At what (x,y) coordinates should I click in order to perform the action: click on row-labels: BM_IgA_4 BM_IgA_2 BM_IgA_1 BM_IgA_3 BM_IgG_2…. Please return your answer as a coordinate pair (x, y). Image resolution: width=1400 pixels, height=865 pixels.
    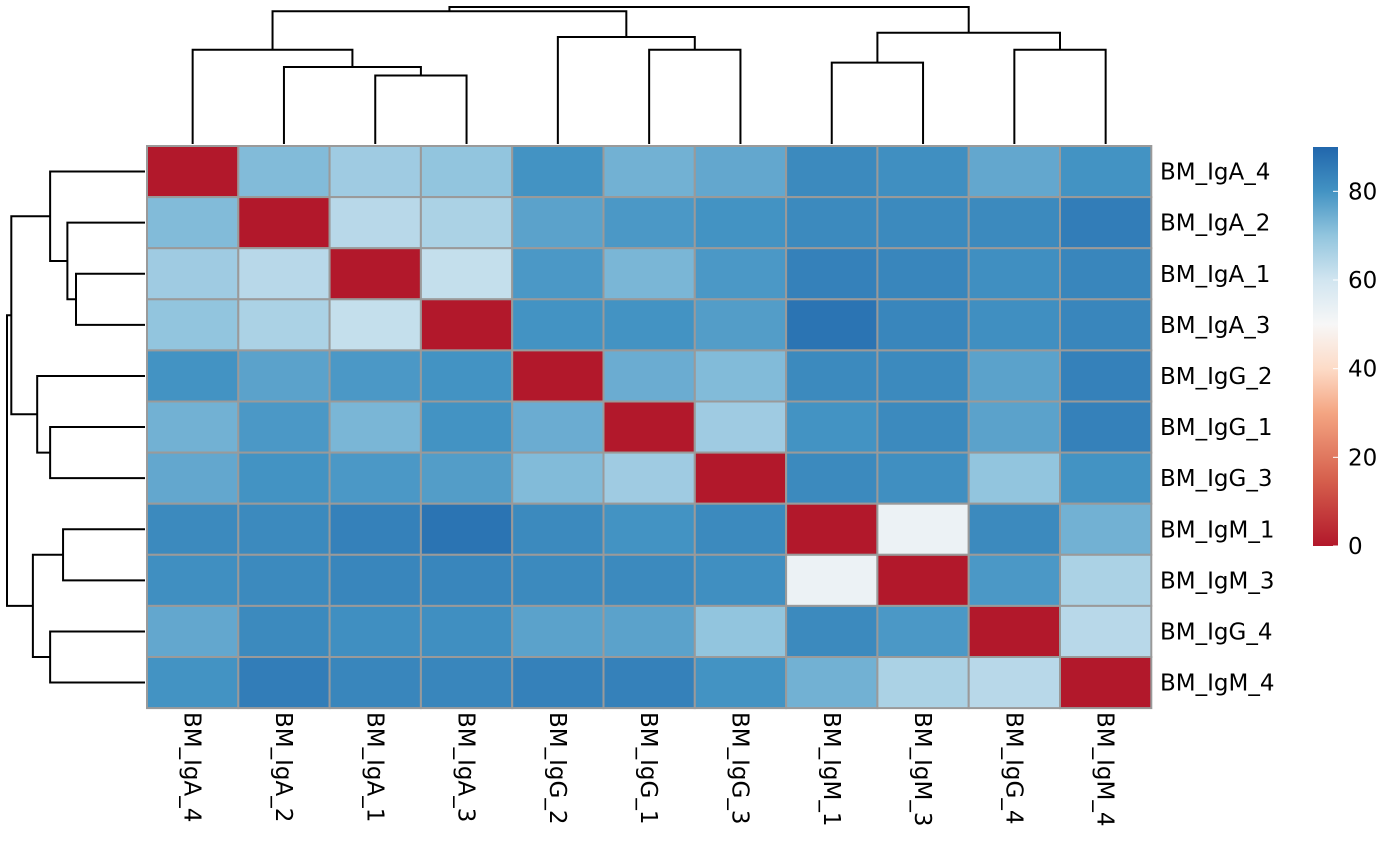
    Looking at the image, I should click on (1217, 428).